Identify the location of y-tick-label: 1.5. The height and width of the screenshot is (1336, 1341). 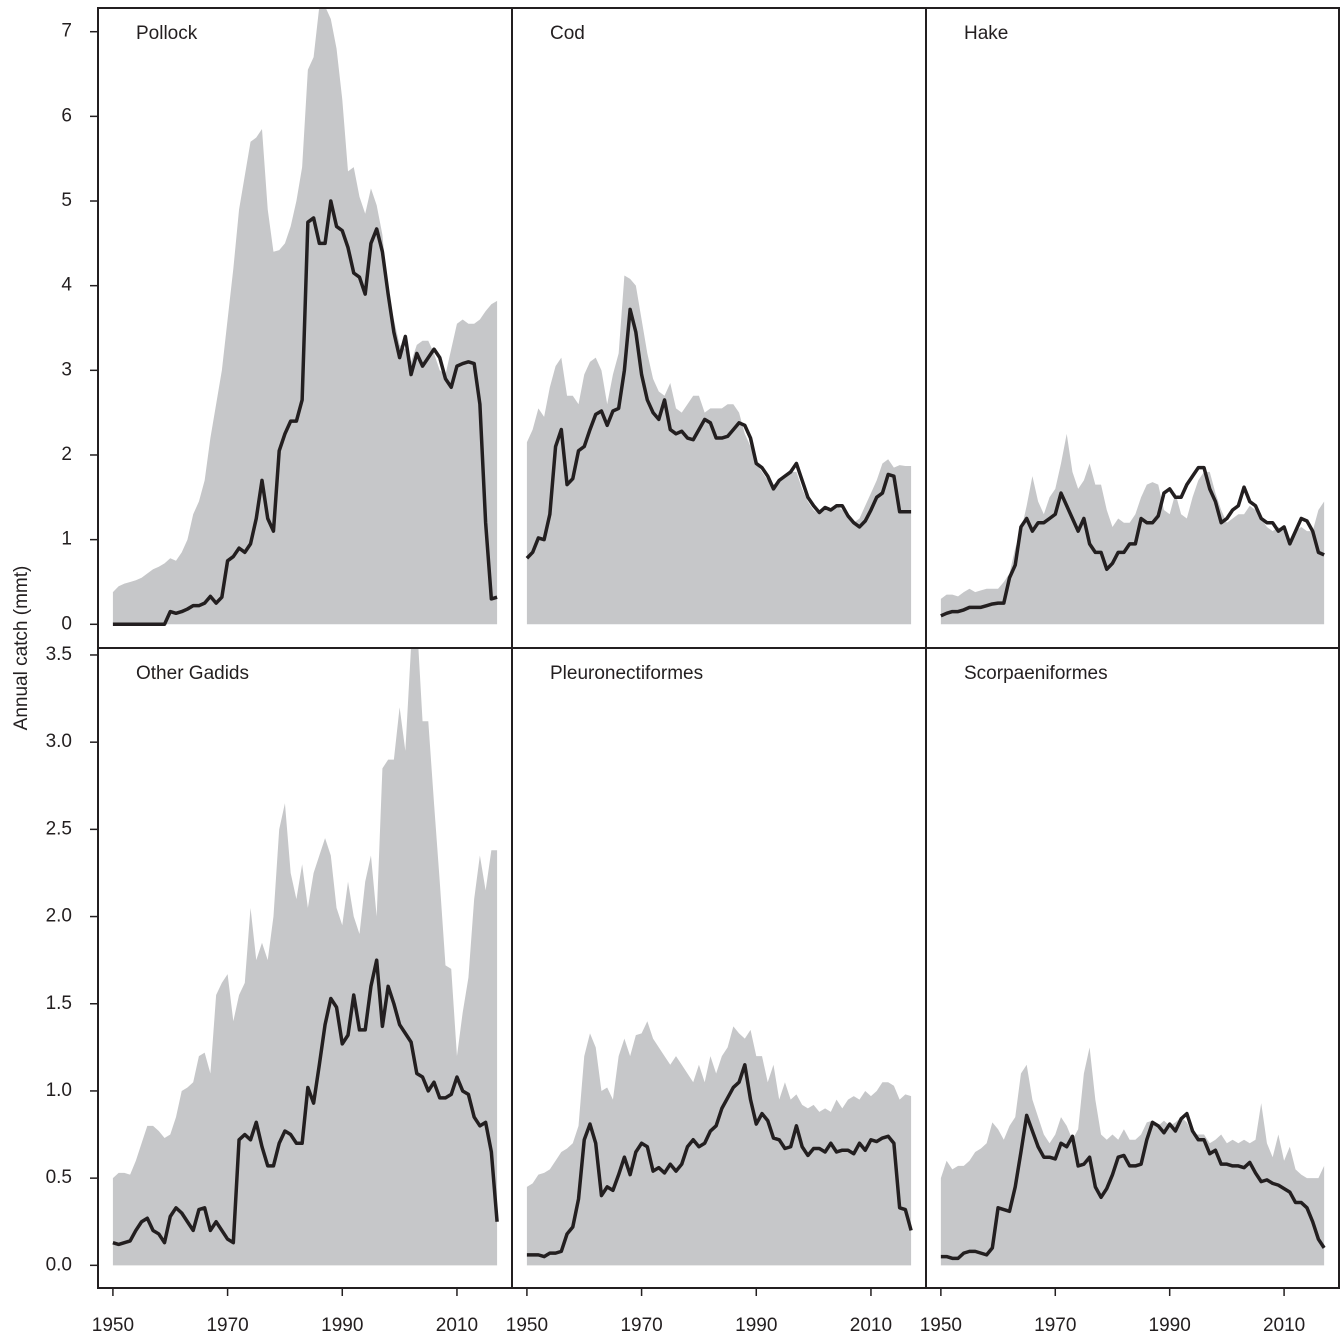
(59, 1003).